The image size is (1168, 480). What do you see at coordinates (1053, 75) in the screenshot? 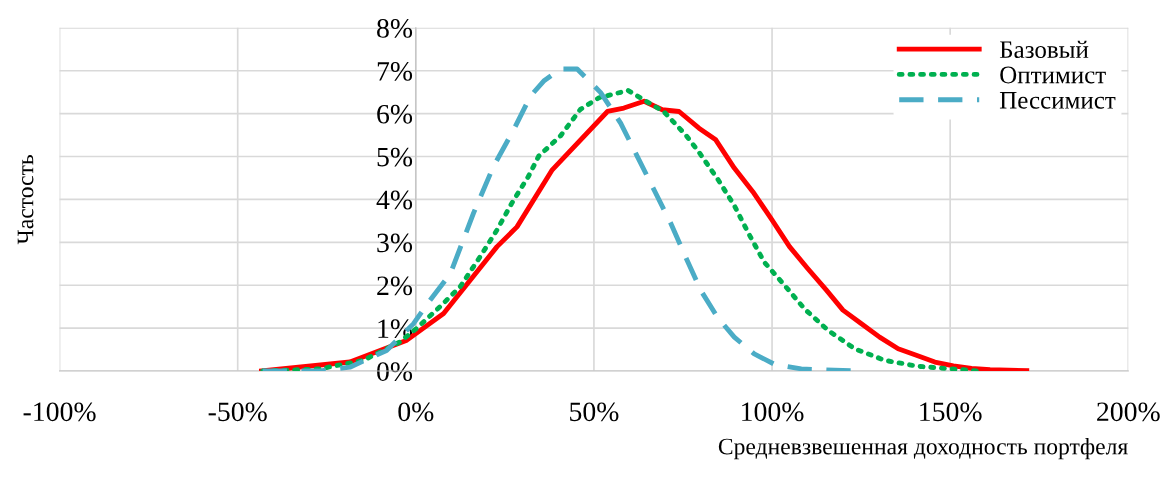
I see `legend-label: Оптимист` at bounding box center [1053, 75].